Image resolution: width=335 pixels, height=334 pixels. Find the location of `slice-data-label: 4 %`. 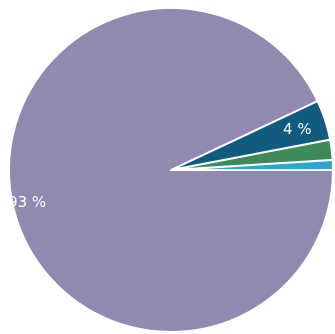

slice-data-label: 4 % is located at coordinates (297, 129).